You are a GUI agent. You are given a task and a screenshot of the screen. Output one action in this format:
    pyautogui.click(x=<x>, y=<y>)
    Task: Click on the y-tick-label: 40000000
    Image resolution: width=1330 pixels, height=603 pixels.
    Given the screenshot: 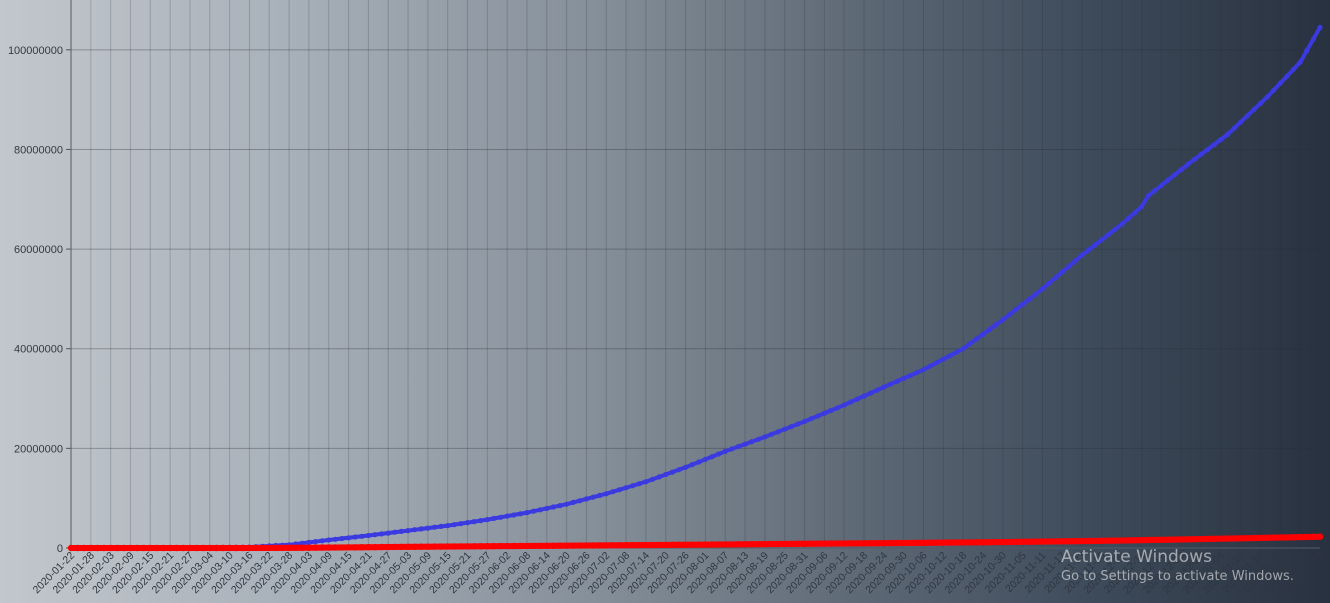 What is the action you would take?
    pyautogui.click(x=38, y=350)
    